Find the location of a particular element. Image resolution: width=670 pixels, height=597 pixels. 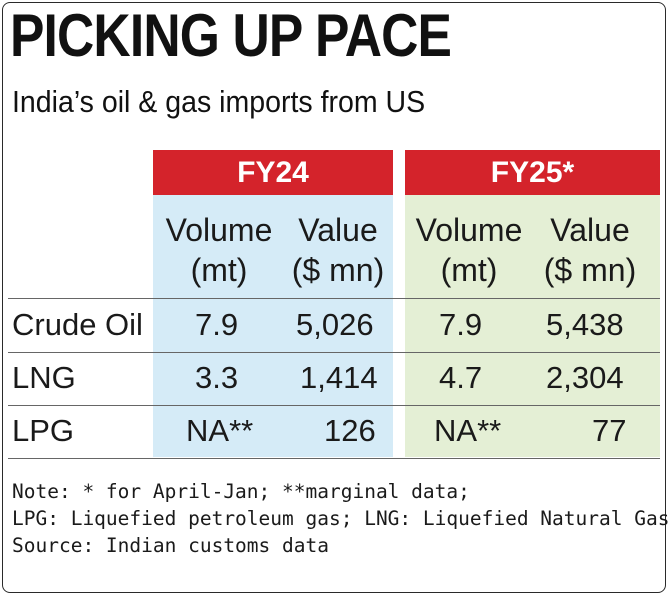

fy24-volume-lng: 3.3 is located at coordinates (217, 377).